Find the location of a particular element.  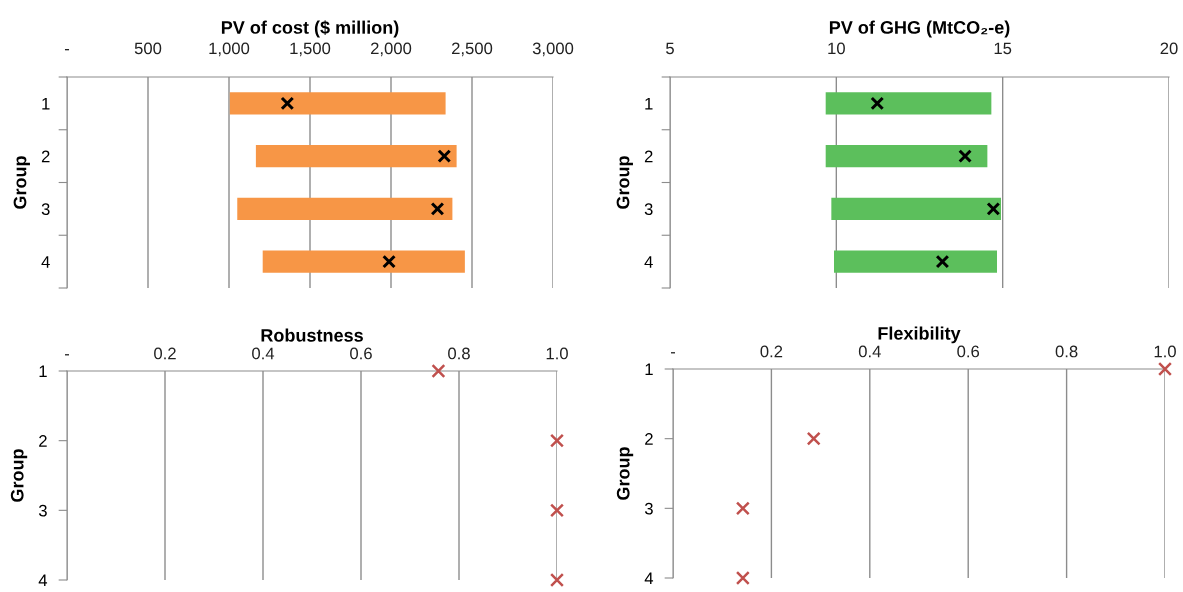

chart-title: PV of cost ($ million) is located at coordinates (310, 29).